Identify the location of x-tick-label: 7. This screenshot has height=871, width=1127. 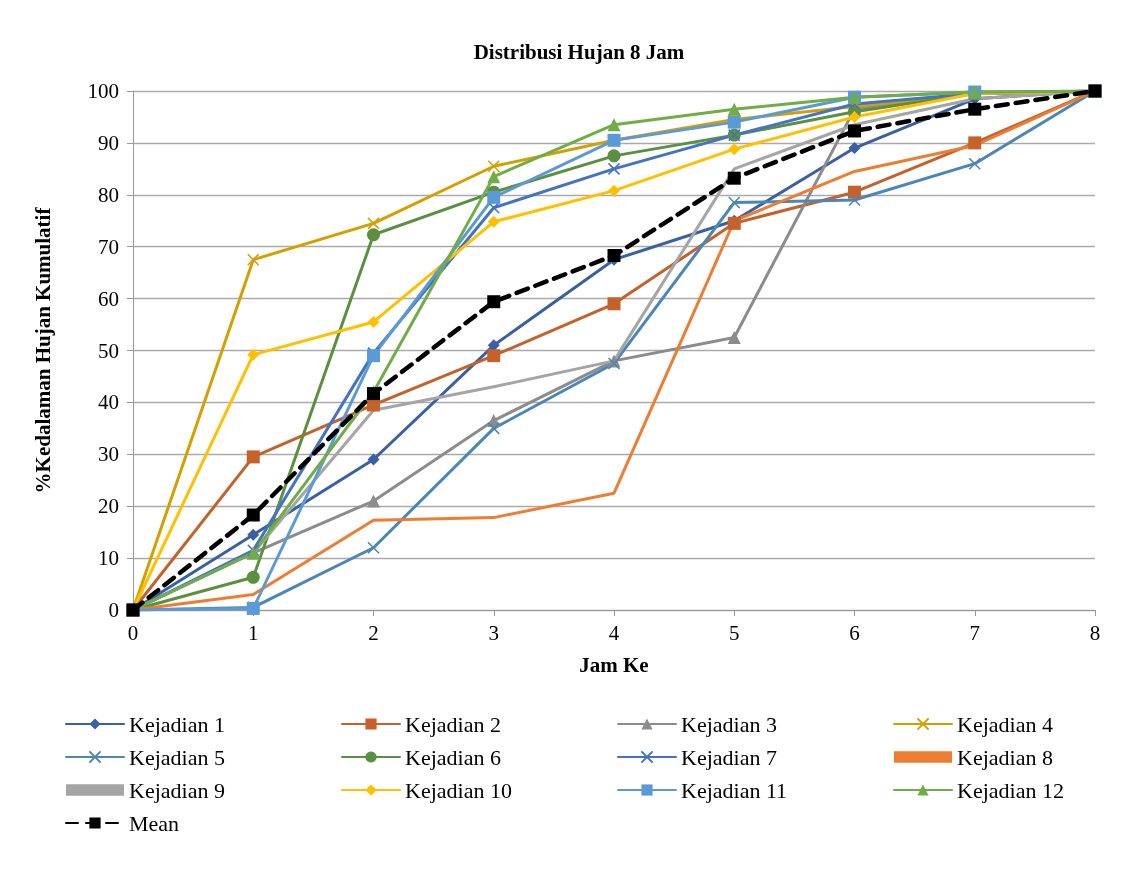
(974, 632).